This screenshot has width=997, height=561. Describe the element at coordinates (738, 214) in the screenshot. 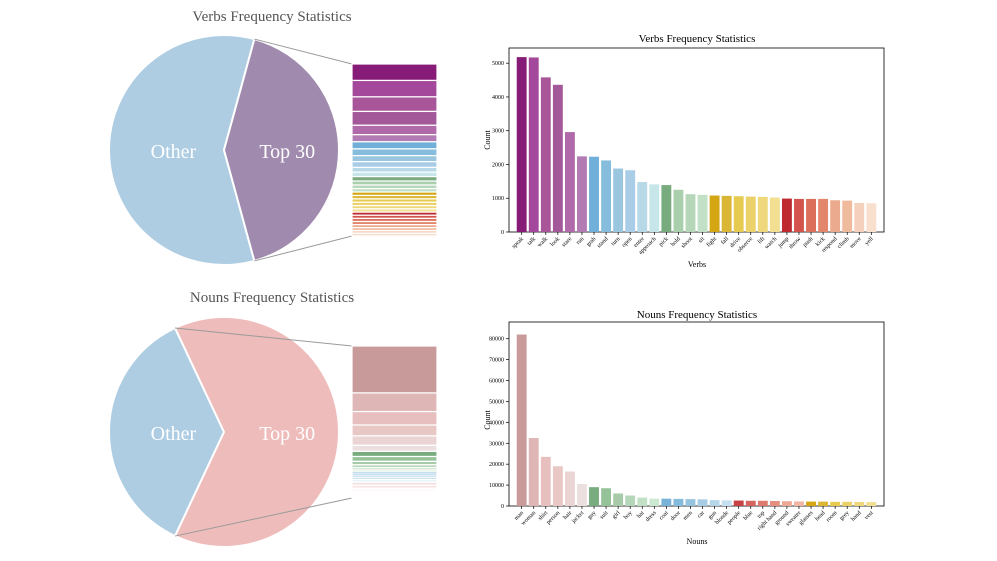

I see `bar1-bar-drive` at that location.